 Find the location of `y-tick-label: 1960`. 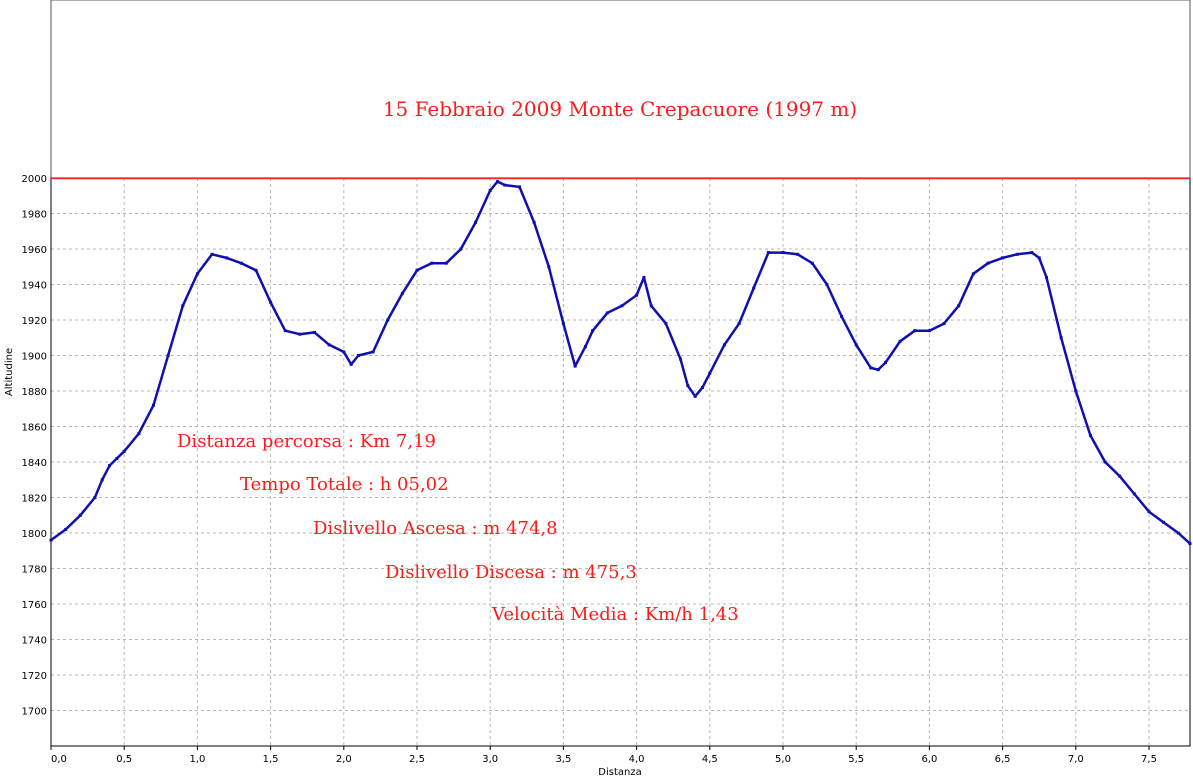

y-tick-label: 1960 is located at coordinates (34, 250).